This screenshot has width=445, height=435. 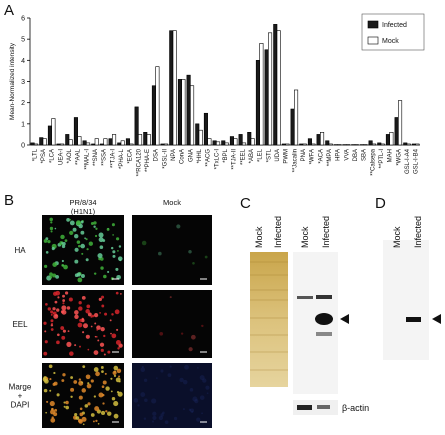 I want to click on x-tick-label: *ACA, so click(x=321, y=156).